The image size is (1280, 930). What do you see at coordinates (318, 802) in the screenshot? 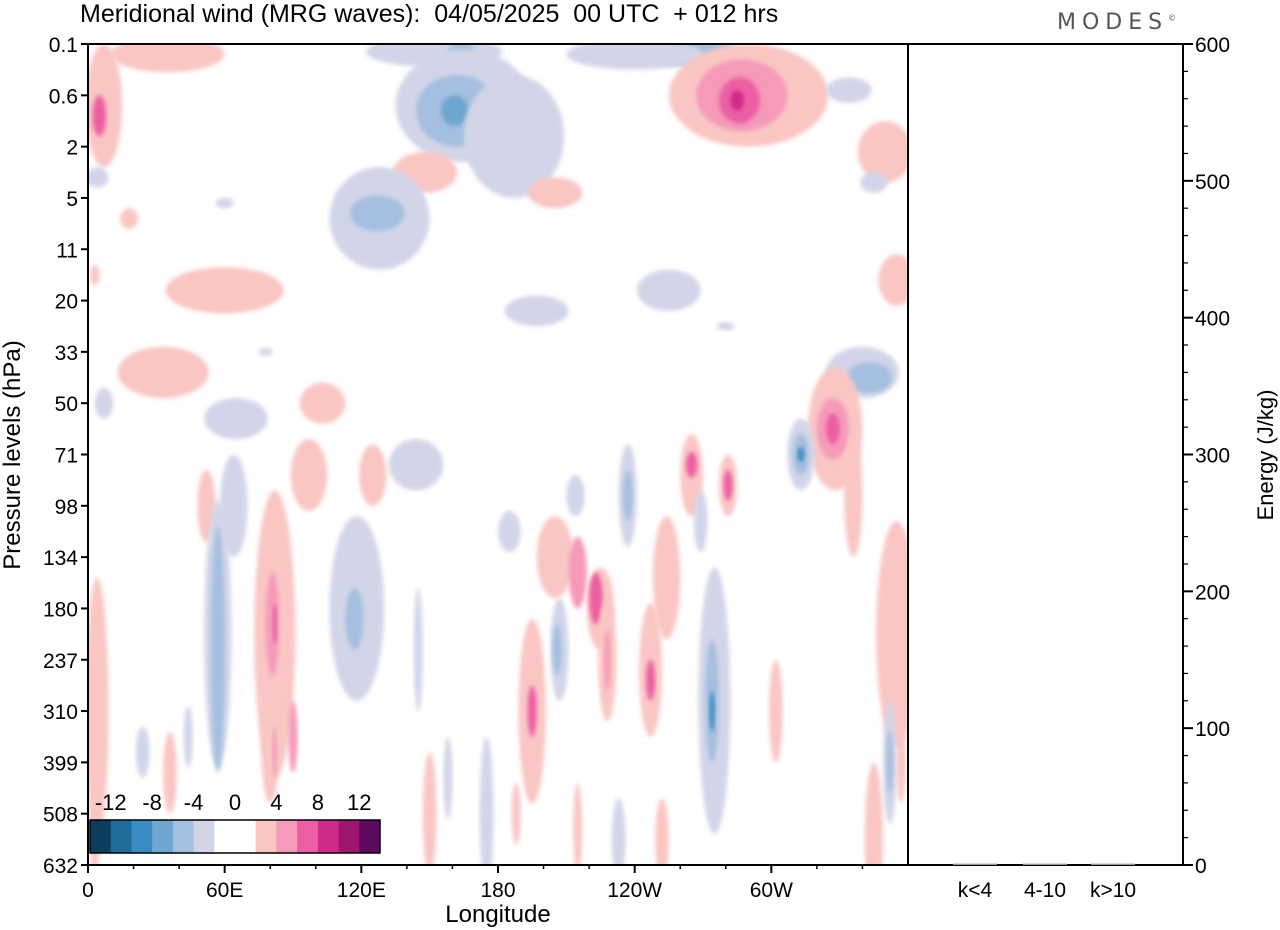
I see `colorbar-tick-label: 8` at bounding box center [318, 802].